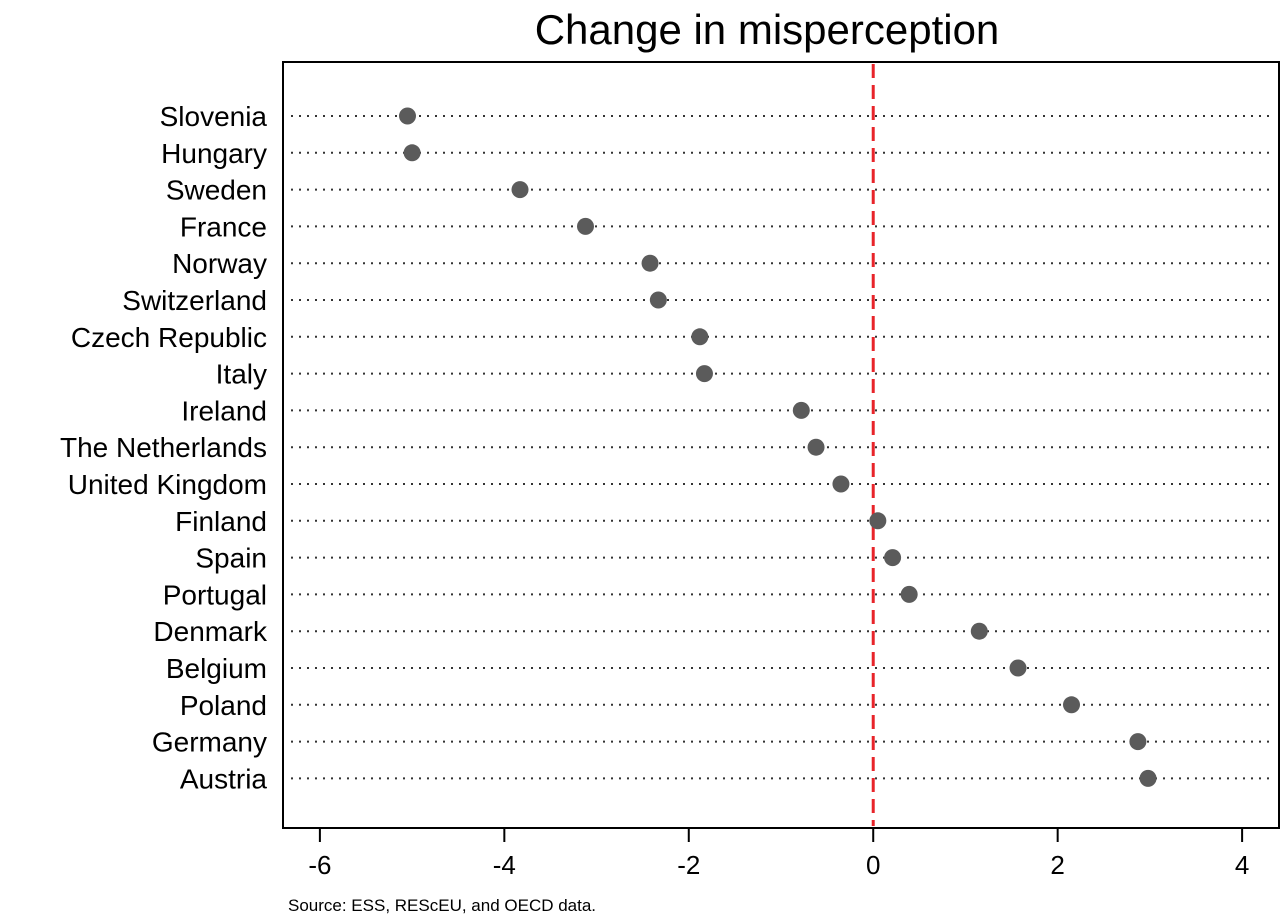  I want to click on category-label: Ireland, so click(224, 410).